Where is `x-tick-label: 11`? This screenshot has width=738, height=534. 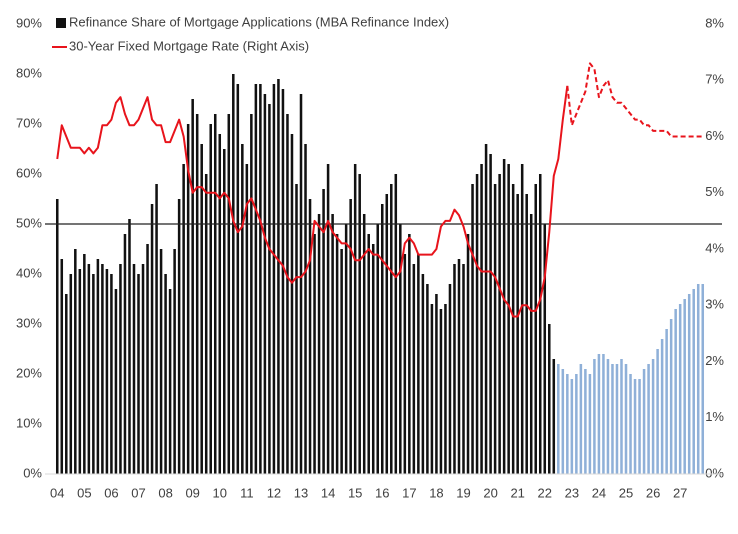
x-tick-label: 11 is located at coordinates (247, 492).